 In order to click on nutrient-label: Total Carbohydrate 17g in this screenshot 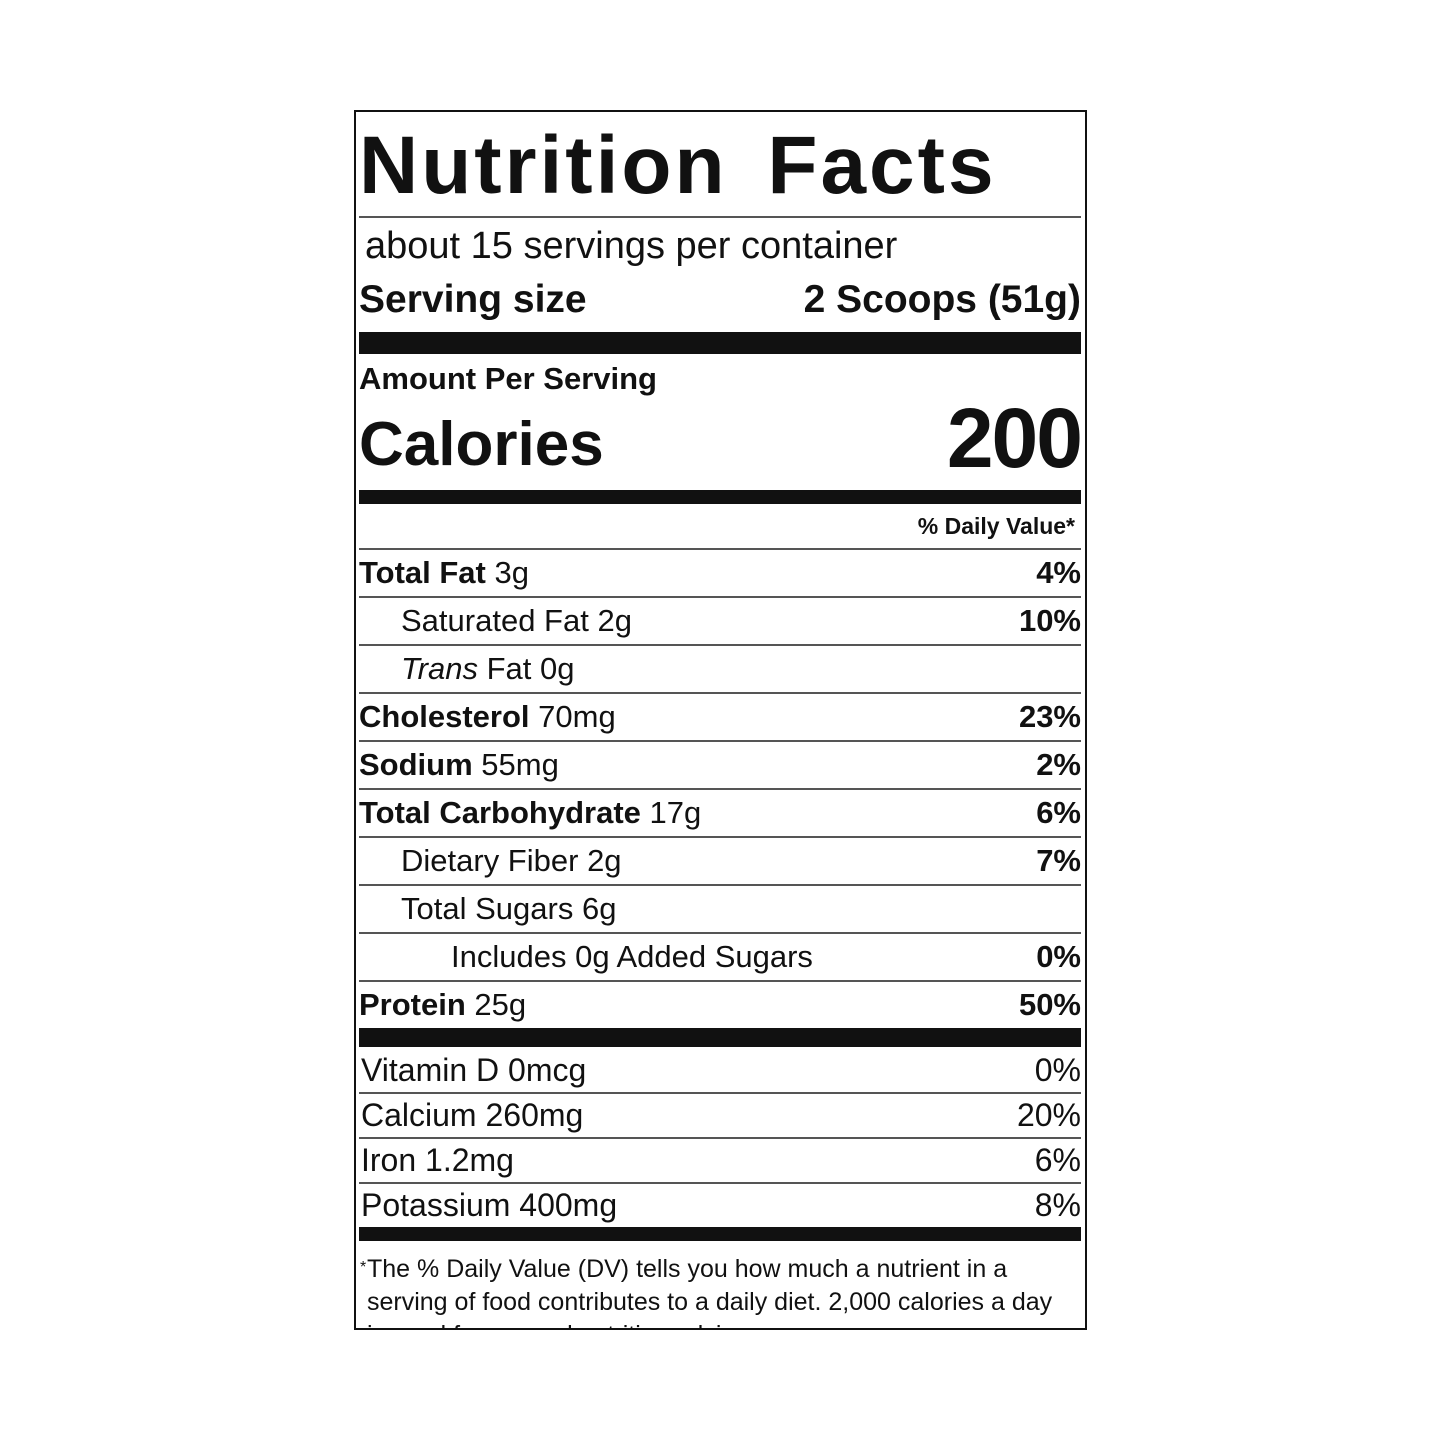, I will do `click(530, 813)`.